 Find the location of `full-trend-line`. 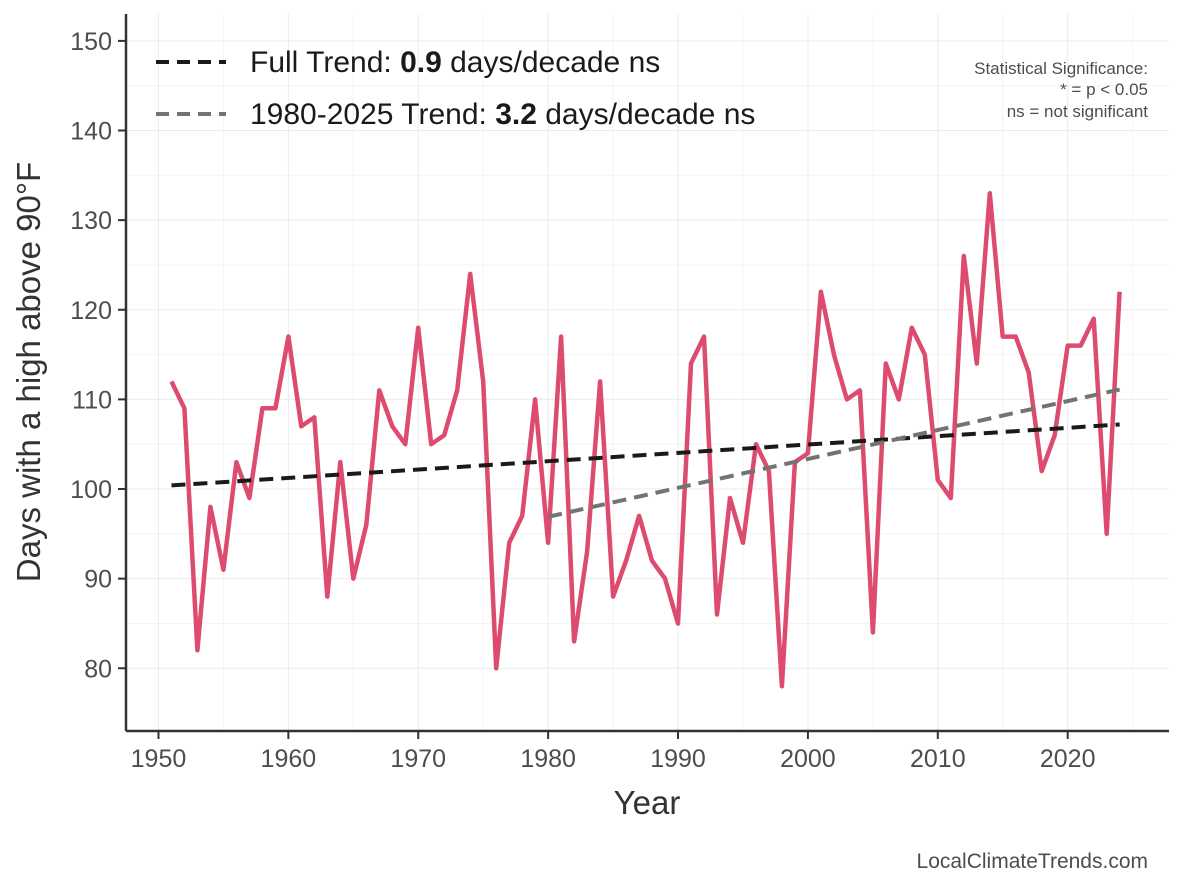

full-trend-line is located at coordinates (645, 455).